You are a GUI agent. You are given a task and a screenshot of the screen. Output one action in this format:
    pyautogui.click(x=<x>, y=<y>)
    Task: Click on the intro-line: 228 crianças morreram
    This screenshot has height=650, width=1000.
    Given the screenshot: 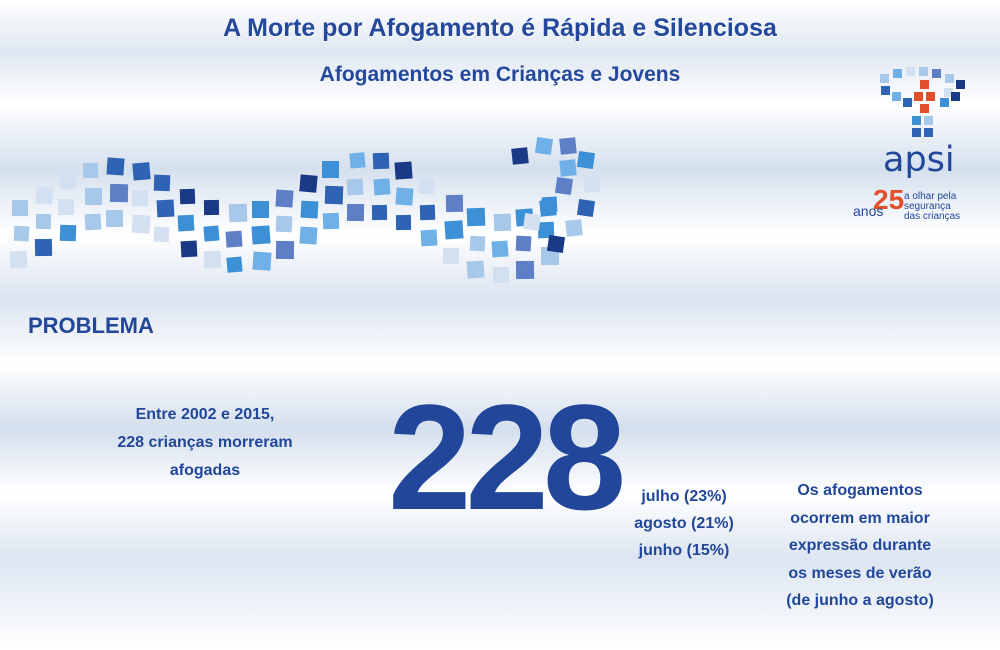 What is the action you would take?
    pyautogui.click(x=205, y=442)
    